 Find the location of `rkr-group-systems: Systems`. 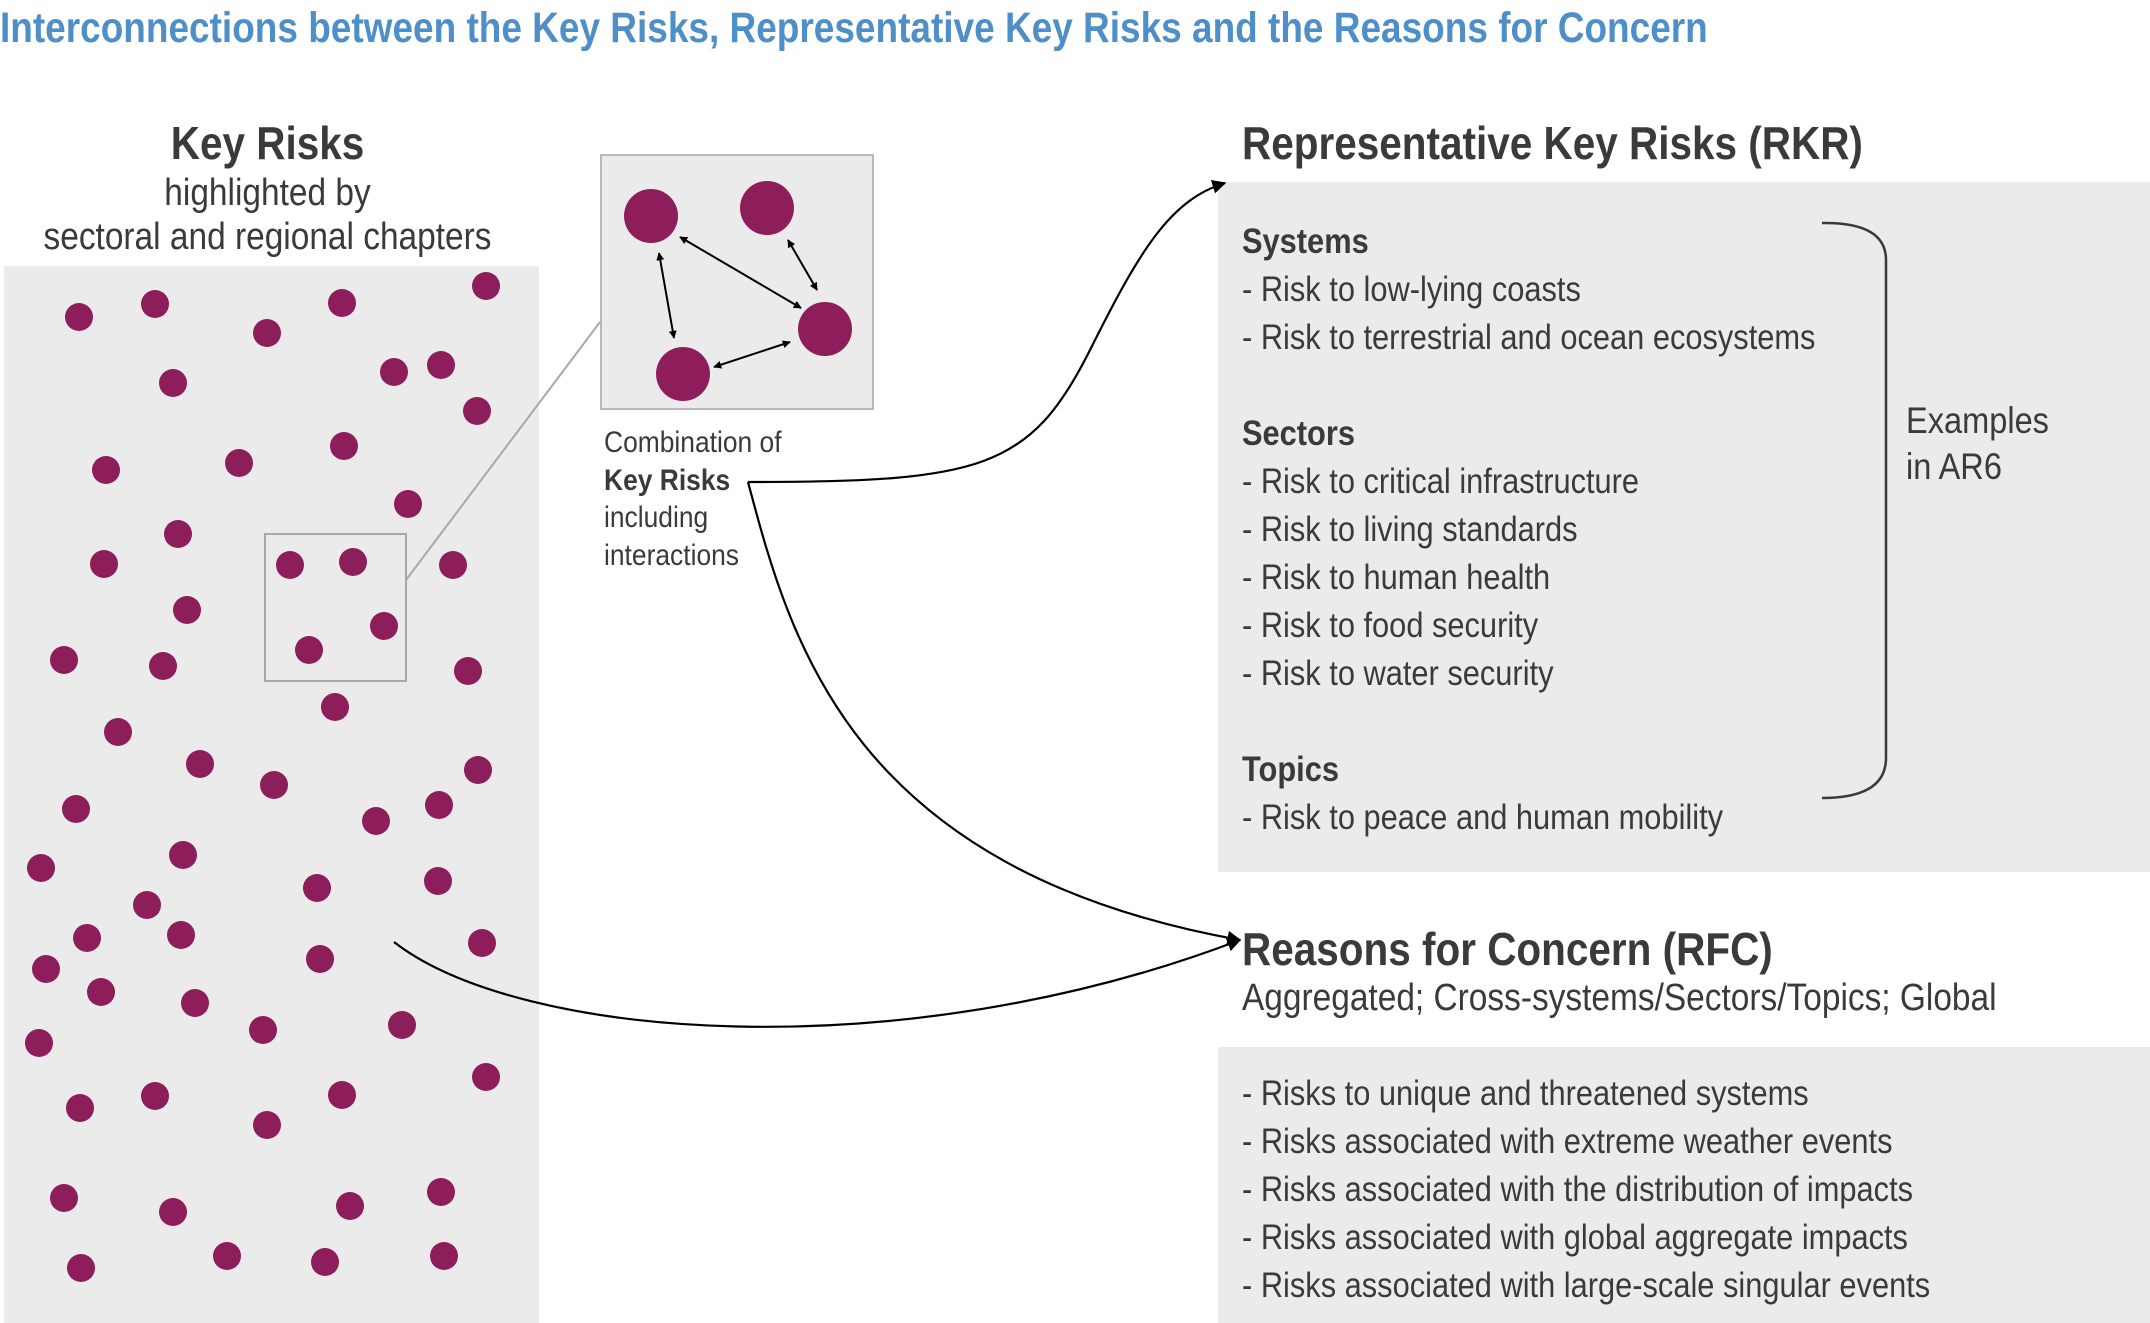

rkr-group-systems: Systems is located at coordinates (1305, 241).